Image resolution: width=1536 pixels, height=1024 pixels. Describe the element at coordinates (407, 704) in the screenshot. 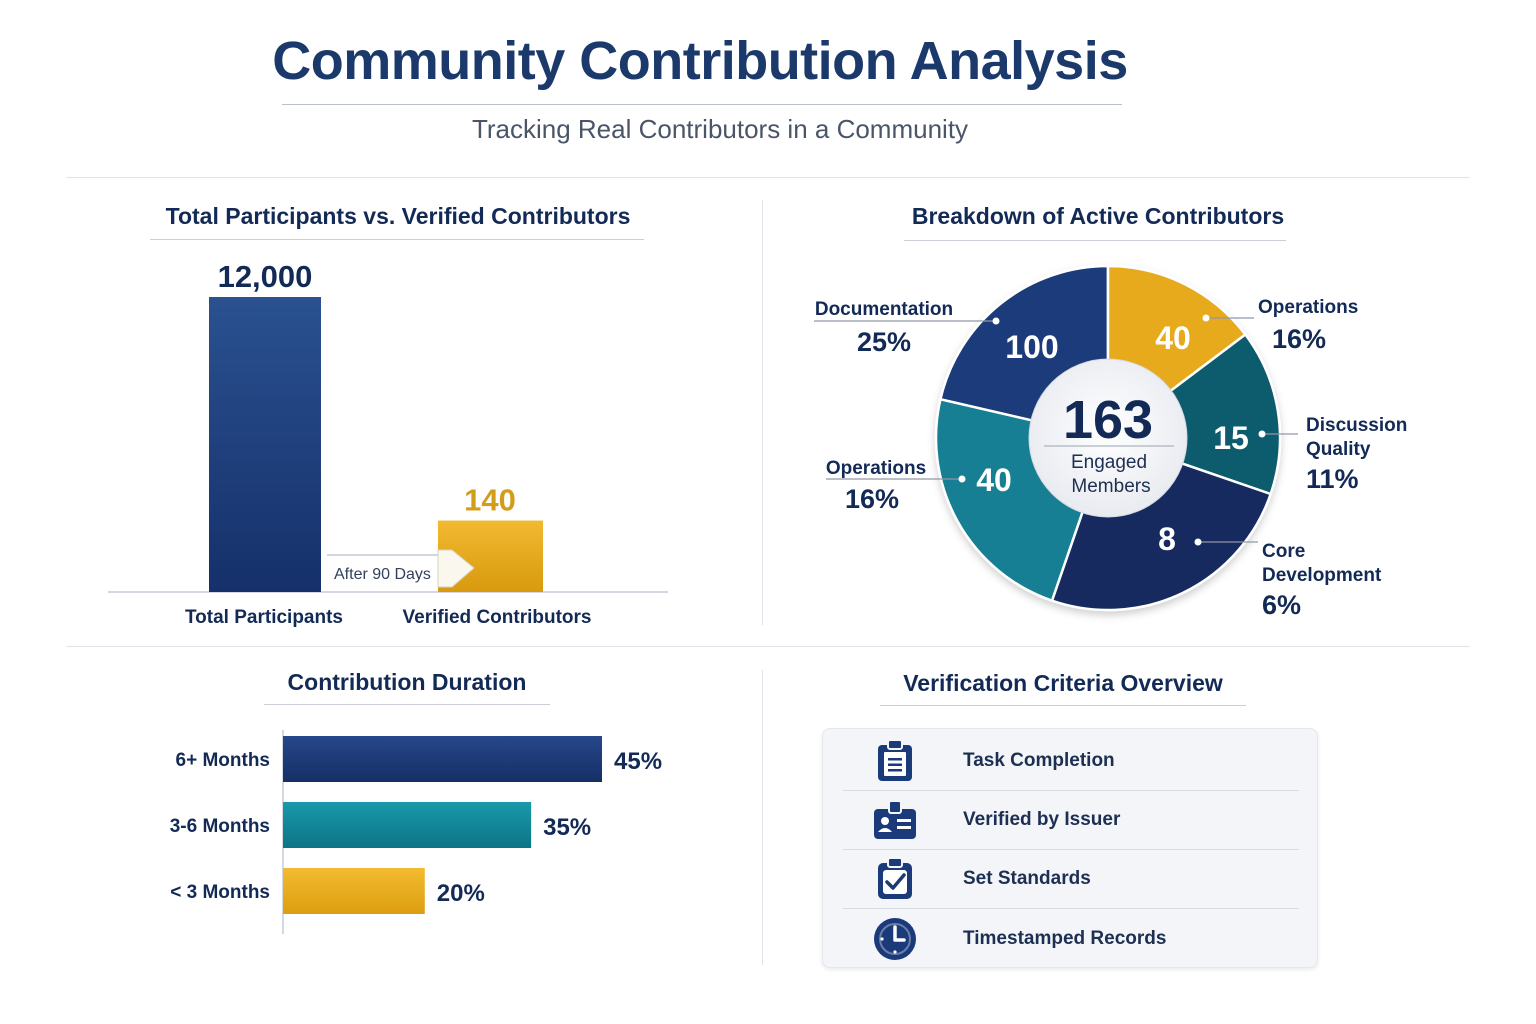

I see `duration-chart-title-rule` at that location.